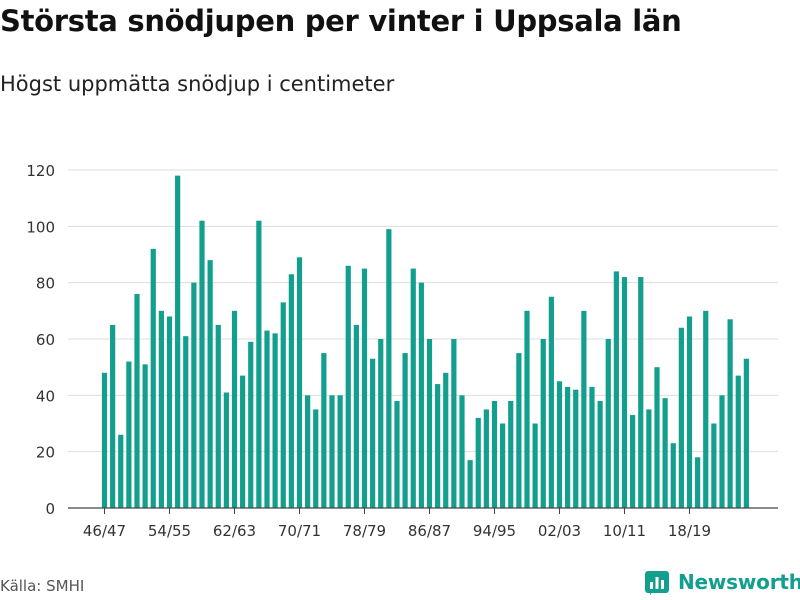 This screenshot has height=600, width=800. I want to click on bar-95/96, so click(503, 466).